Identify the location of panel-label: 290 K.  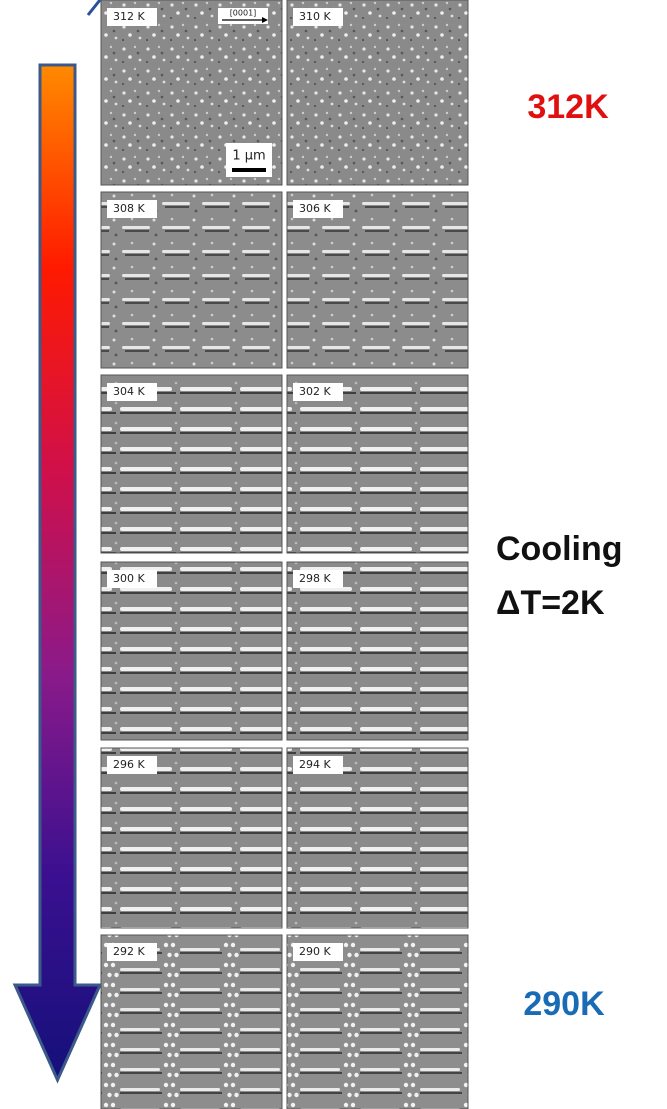
(315, 951).